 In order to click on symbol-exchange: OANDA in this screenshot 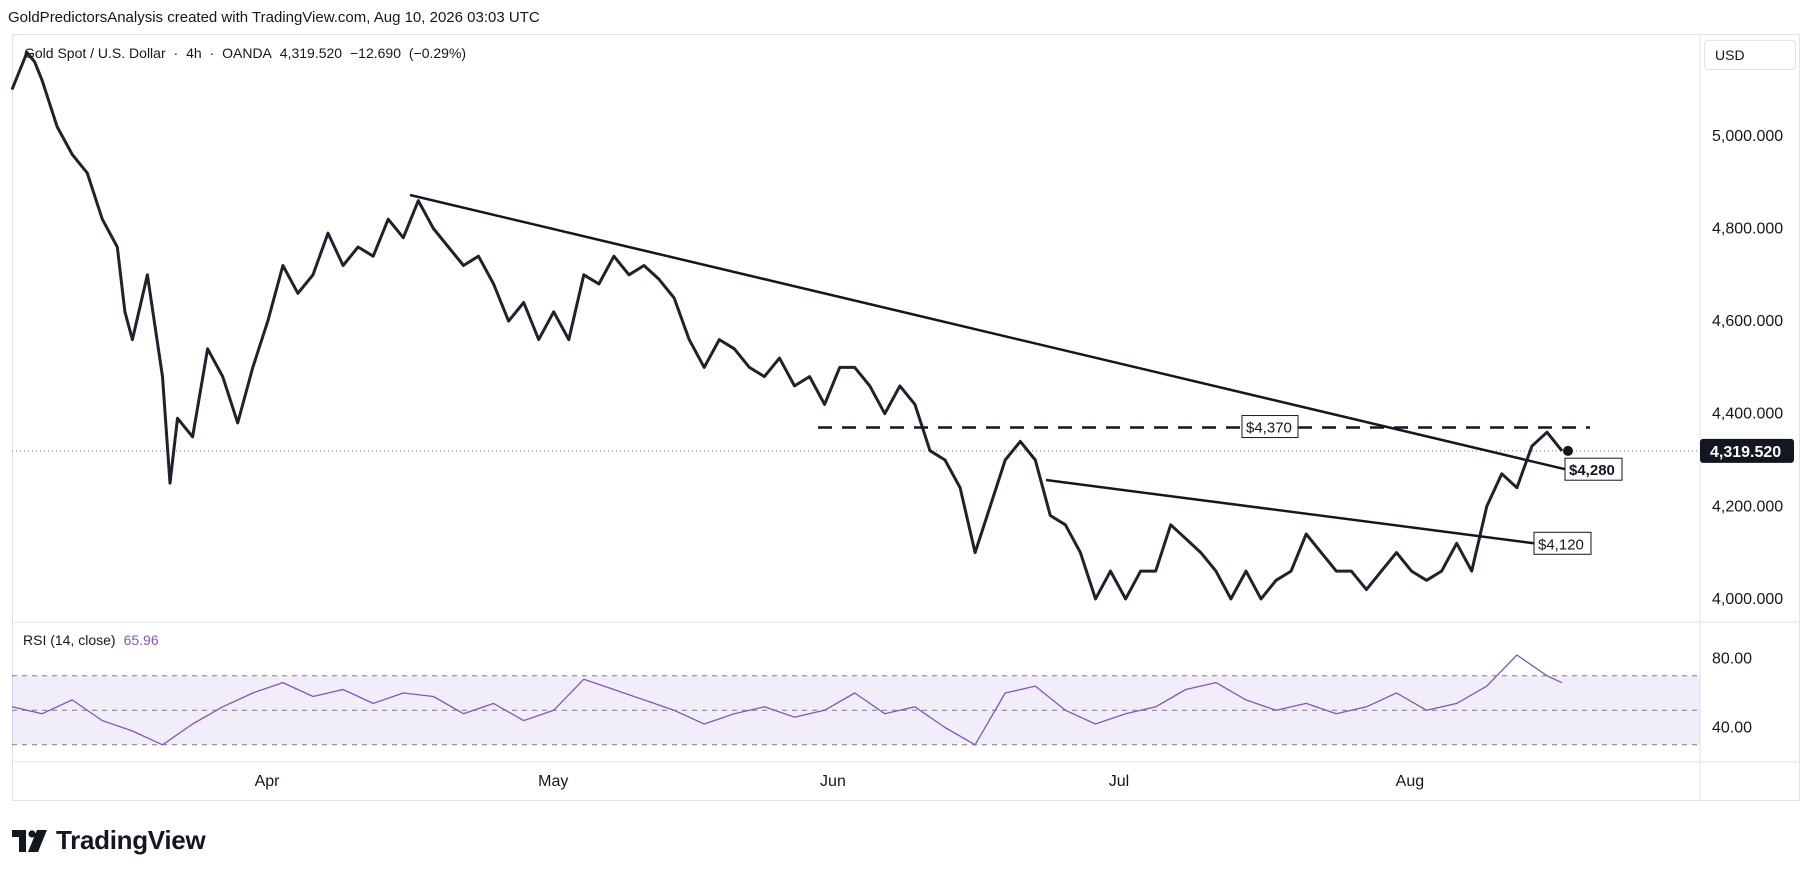, I will do `click(247, 53)`.